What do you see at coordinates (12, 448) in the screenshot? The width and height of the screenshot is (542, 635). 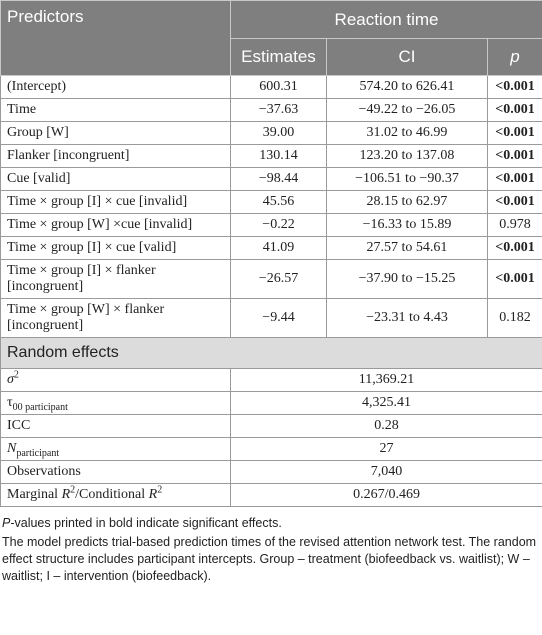 I see `text-segment: N` at bounding box center [12, 448].